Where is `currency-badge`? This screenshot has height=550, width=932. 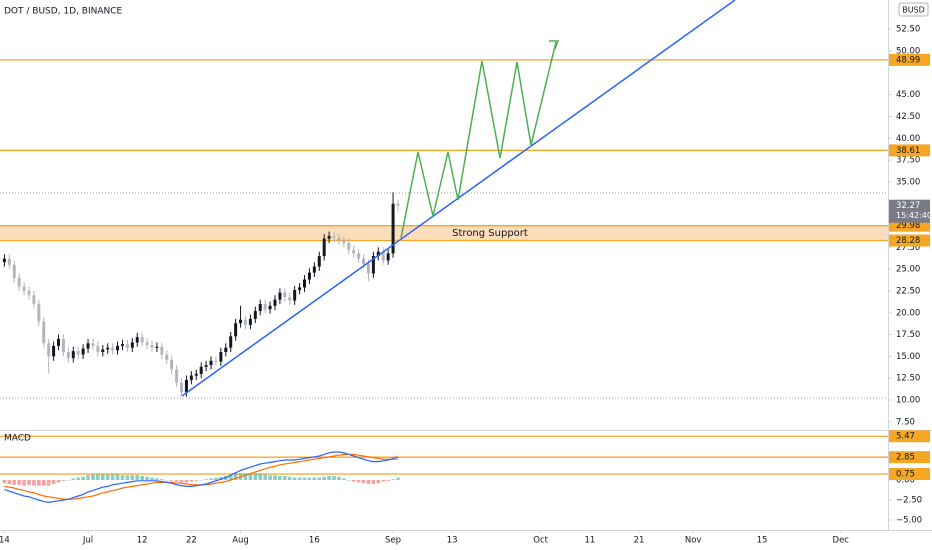
currency-badge is located at coordinates (913, 9).